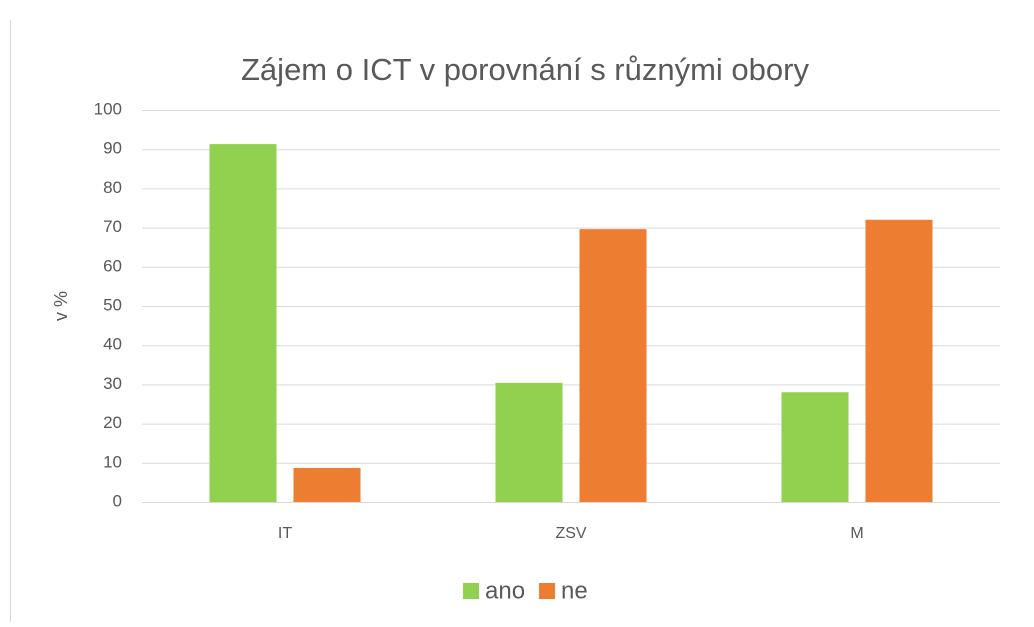  I want to click on x-tick-label: IT, so click(285, 533).